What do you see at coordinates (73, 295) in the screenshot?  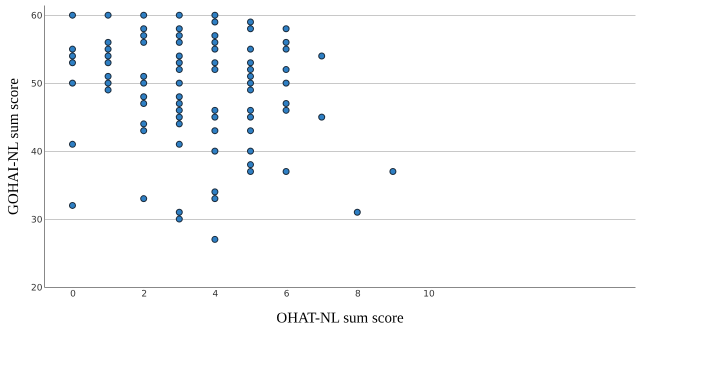 I see `x-tick-label: 0` at bounding box center [73, 295].